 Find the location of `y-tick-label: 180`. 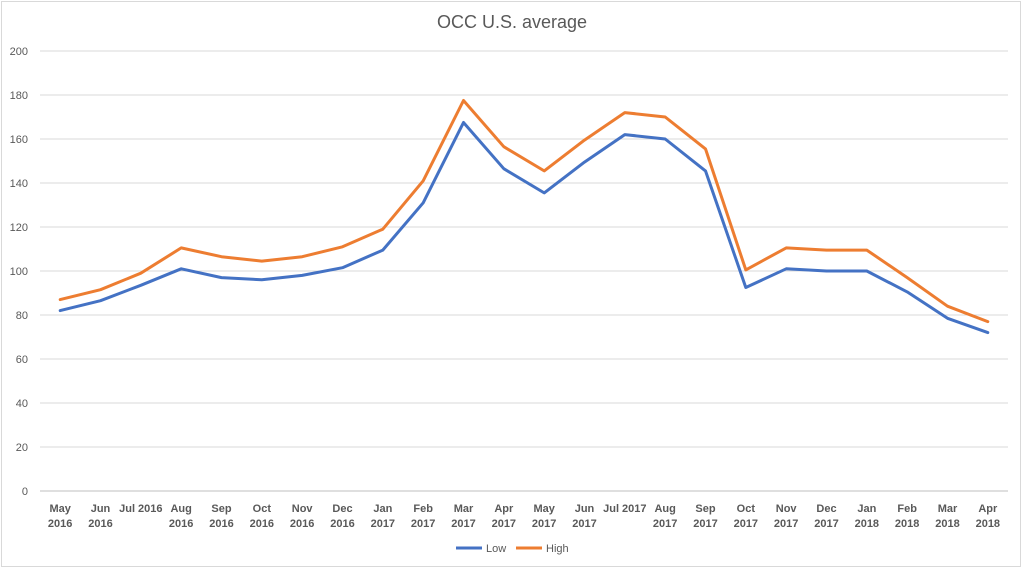

y-tick-label: 180 is located at coordinates (19, 96).